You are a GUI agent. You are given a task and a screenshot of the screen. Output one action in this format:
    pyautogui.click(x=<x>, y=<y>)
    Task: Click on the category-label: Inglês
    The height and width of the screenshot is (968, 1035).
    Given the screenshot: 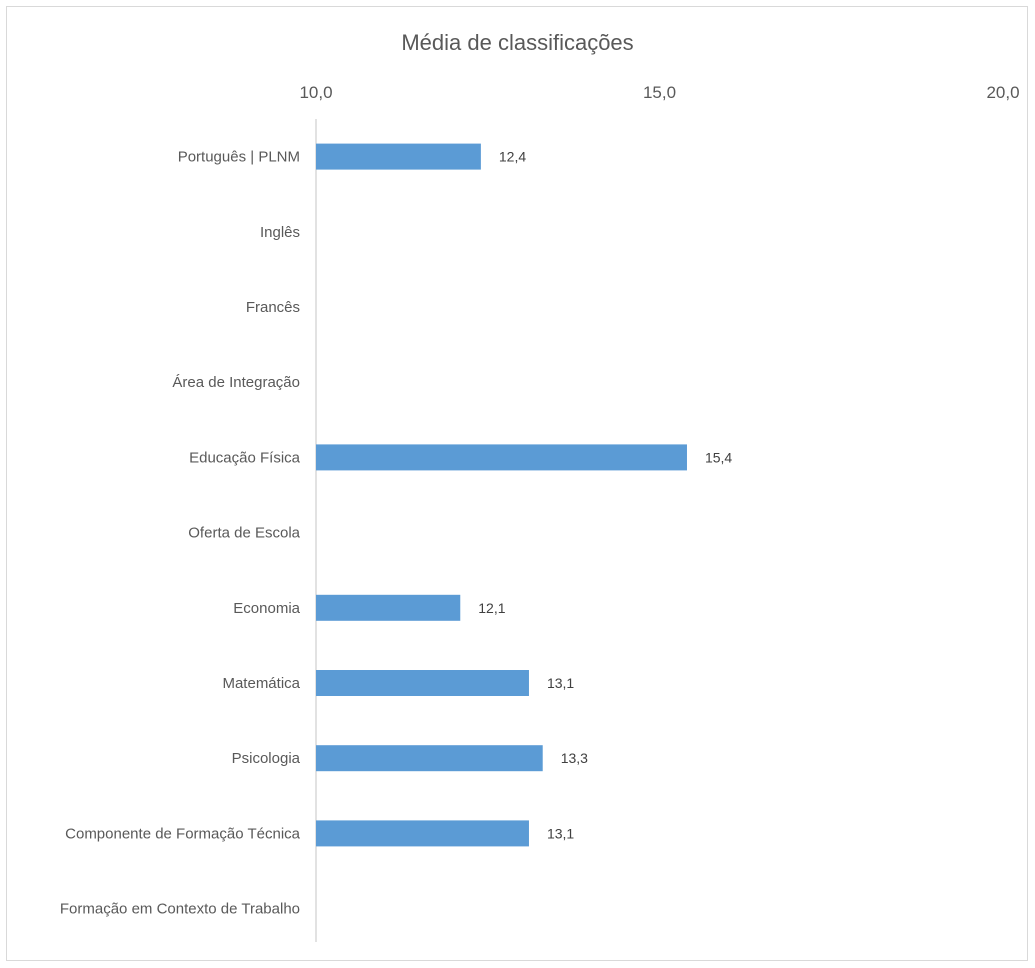 What is the action you would take?
    pyautogui.click(x=280, y=232)
    